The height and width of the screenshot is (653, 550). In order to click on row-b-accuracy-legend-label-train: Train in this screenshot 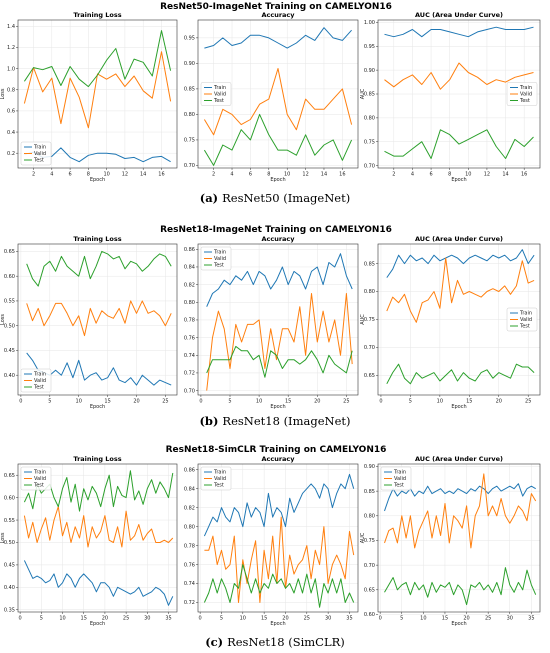, I will do `click(219, 253)`.